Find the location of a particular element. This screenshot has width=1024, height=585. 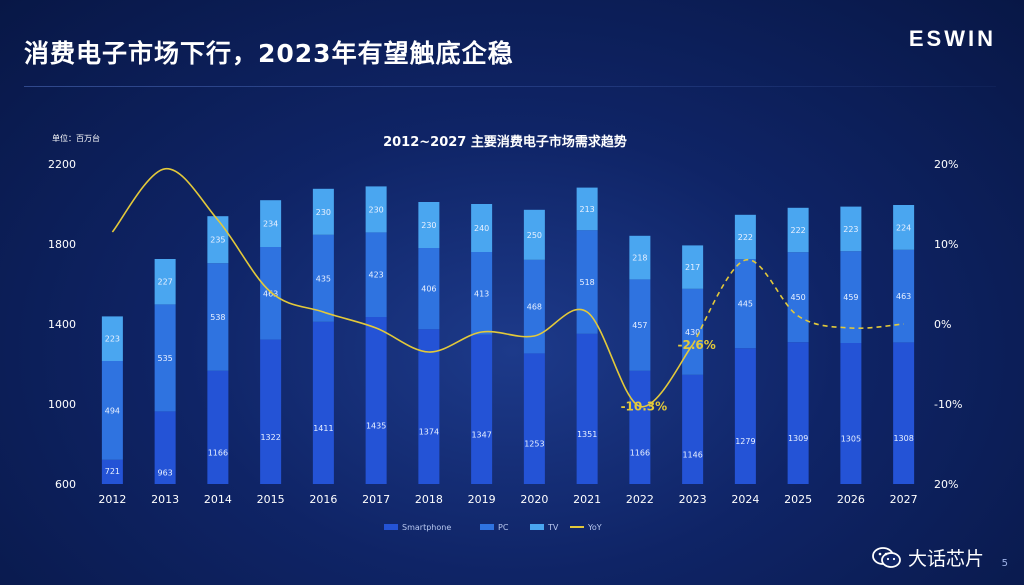

x-tick-label: 2023 is located at coordinates (693, 499).